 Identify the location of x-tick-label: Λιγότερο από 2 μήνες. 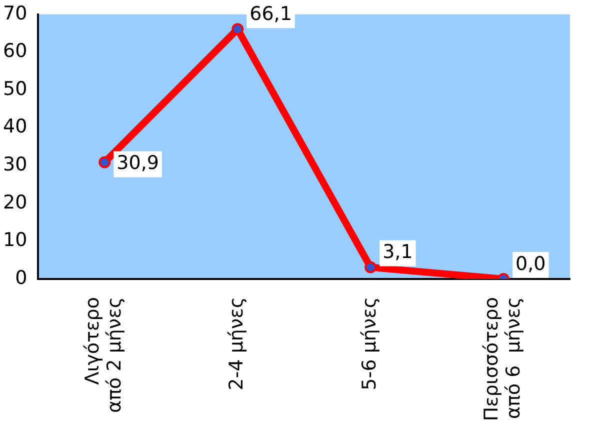
(104, 355).